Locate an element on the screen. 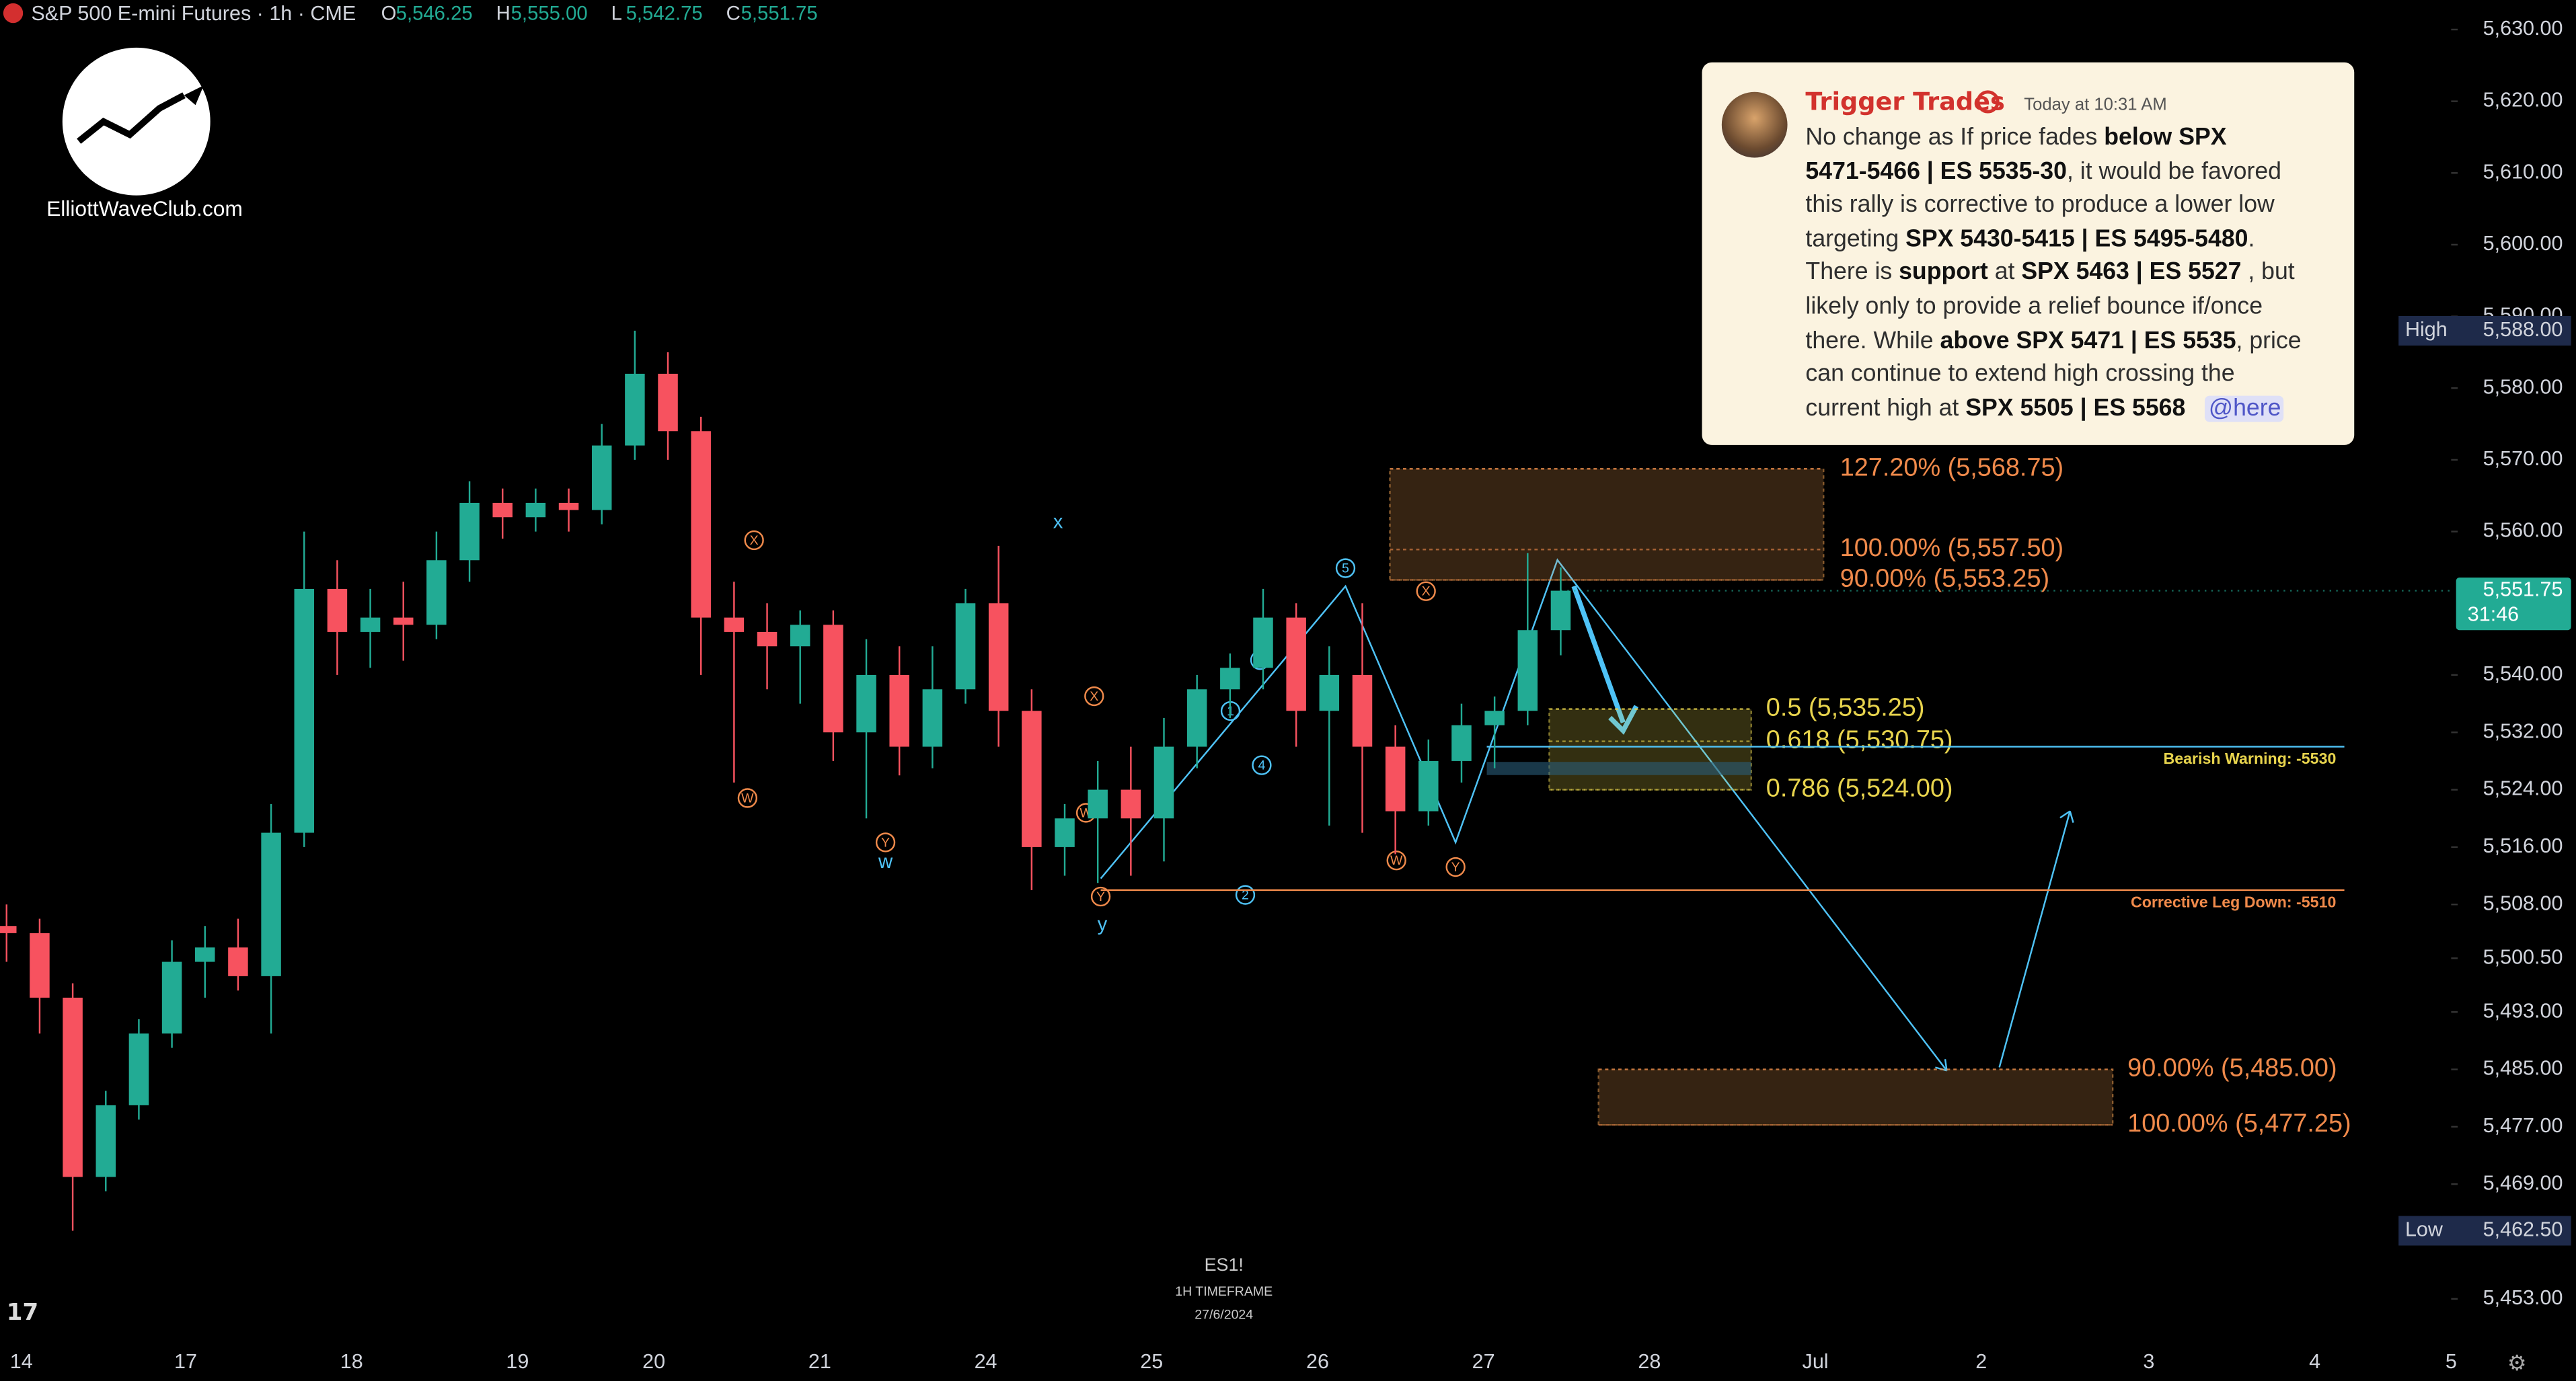 This screenshot has width=2576, height=1381. h-line-label: Corrective Leg Down: -5510 is located at coordinates (2233, 903).